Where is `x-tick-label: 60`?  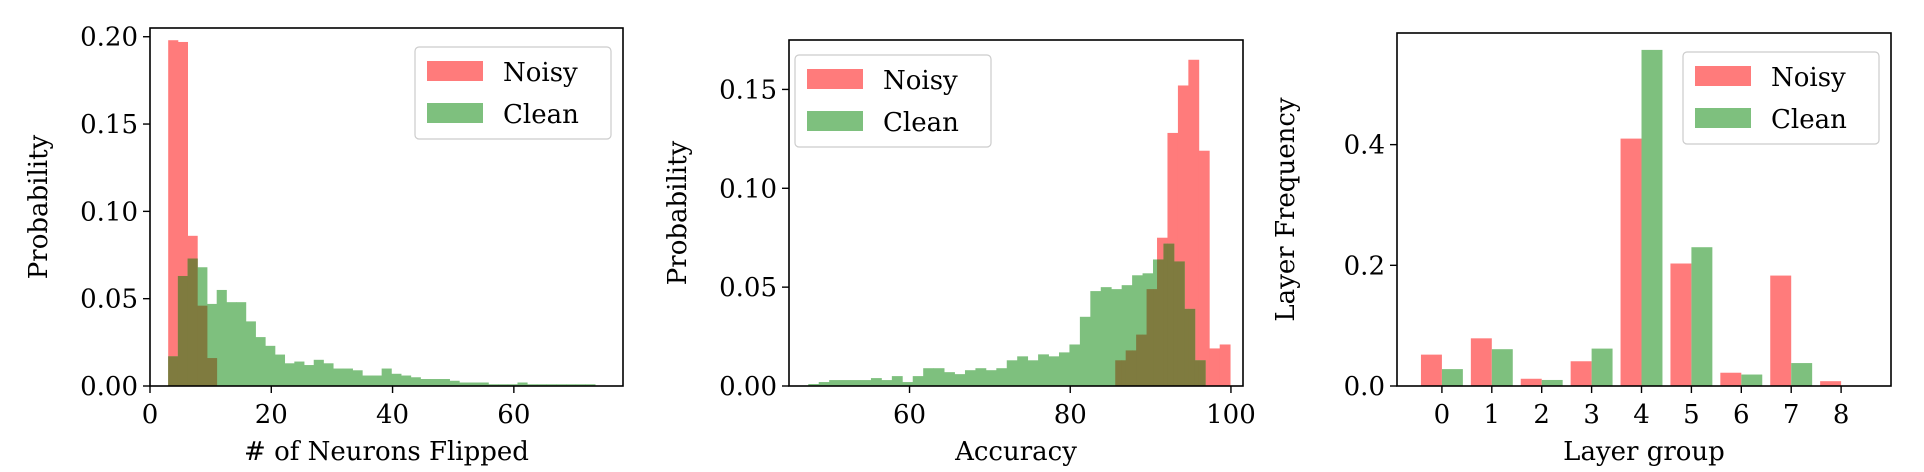 x-tick-label: 60 is located at coordinates (513, 415).